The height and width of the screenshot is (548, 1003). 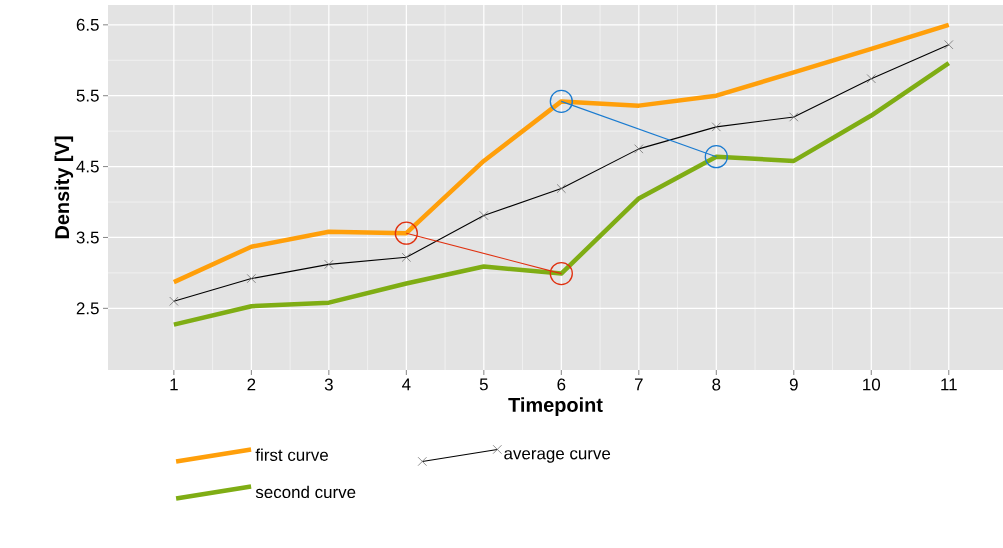 What do you see at coordinates (561, 384) in the screenshot?
I see `x-tick-label: 6` at bounding box center [561, 384].